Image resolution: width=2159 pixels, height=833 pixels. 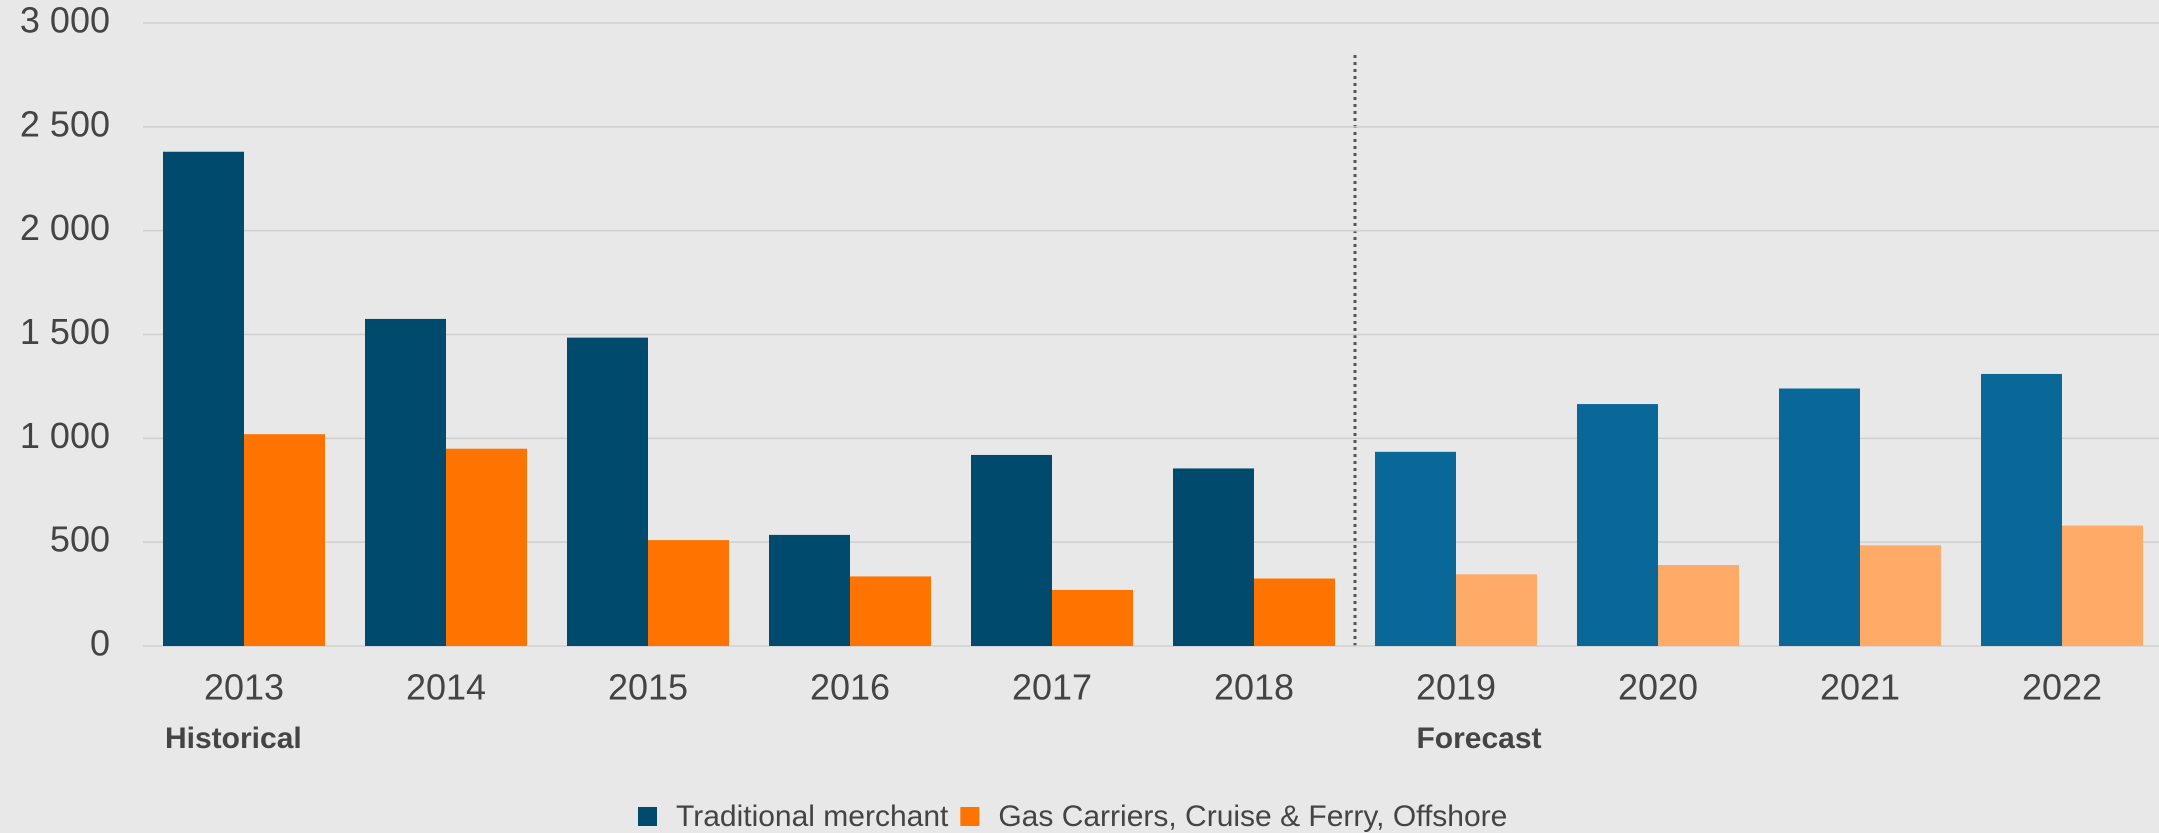 I want to click on y-tick-label: 1 500, so click(x=65, y=331).